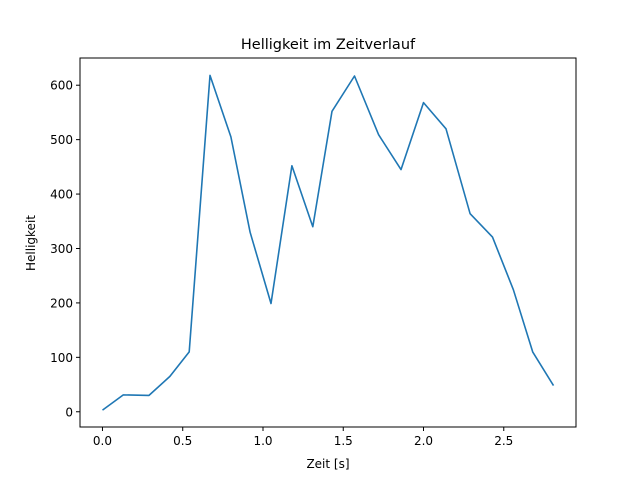 This screenshot has width=640, height=484. Describe the element at coordinates (328, 45) in the screenshot. I see `chart-title: Helligkeit im Zeitverlauf` at that location.